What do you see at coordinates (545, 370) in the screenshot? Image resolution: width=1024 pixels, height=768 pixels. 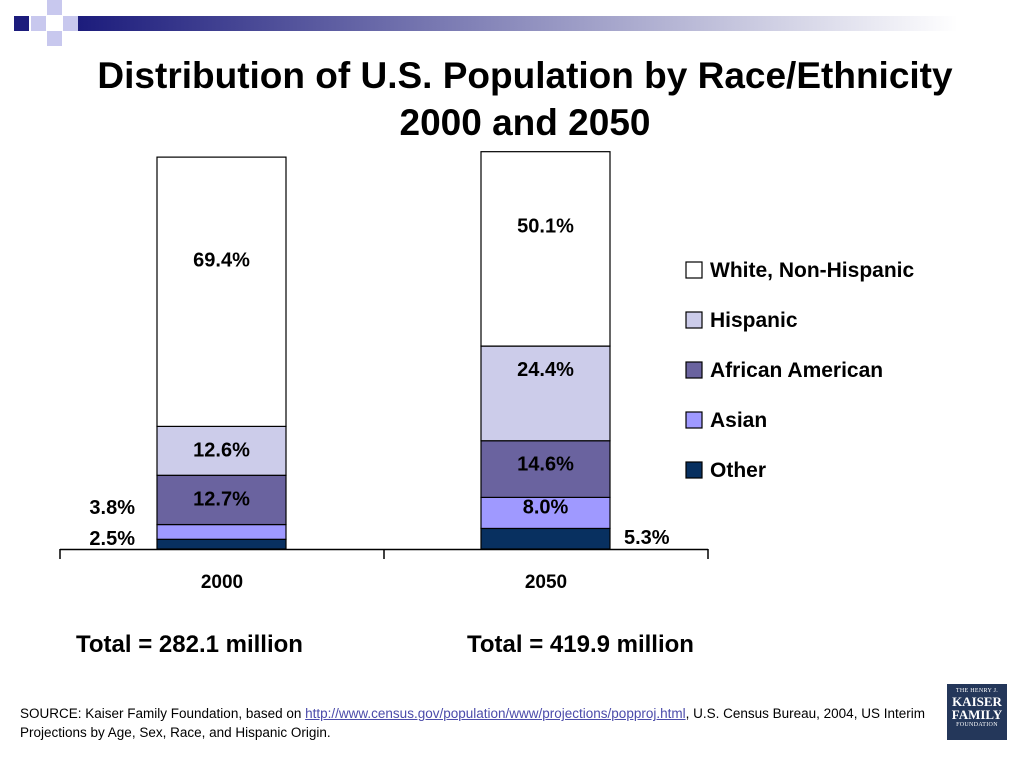 I see `data-label-2050-hispanic: 24.4%` at bounding box center [545, 370].